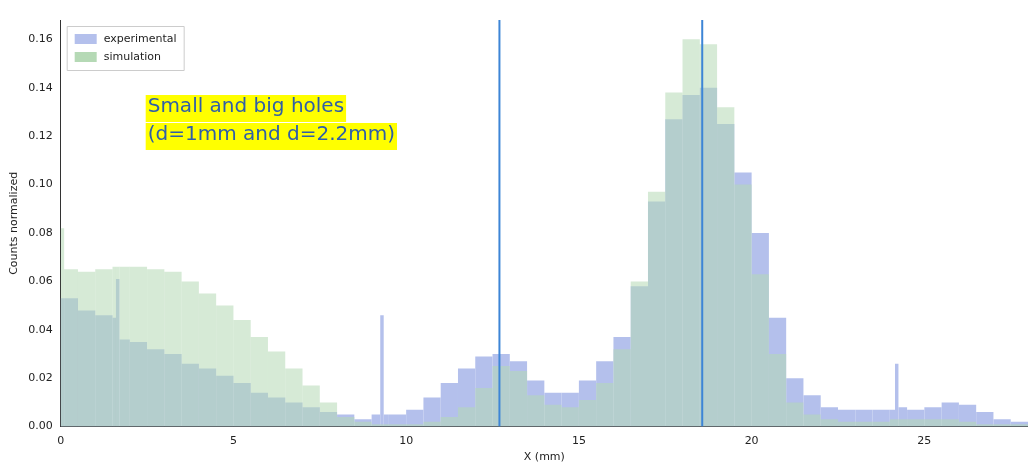 This screenshot has height=466, width=1028. What do you see at coordinates (233, 441) in the screenshot?
I see `x-tick-label: 5` at bounding box center [233, 441].